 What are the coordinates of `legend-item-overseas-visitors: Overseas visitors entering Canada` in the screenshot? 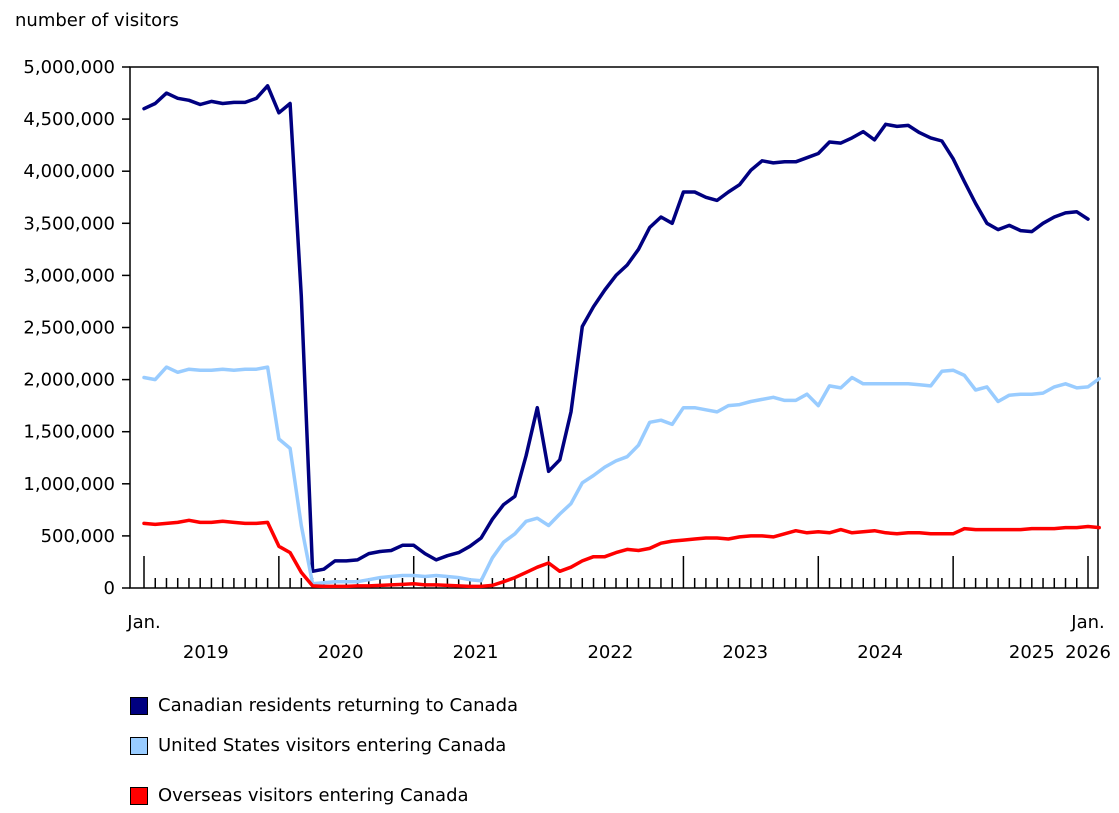 It's located at (299, 795).